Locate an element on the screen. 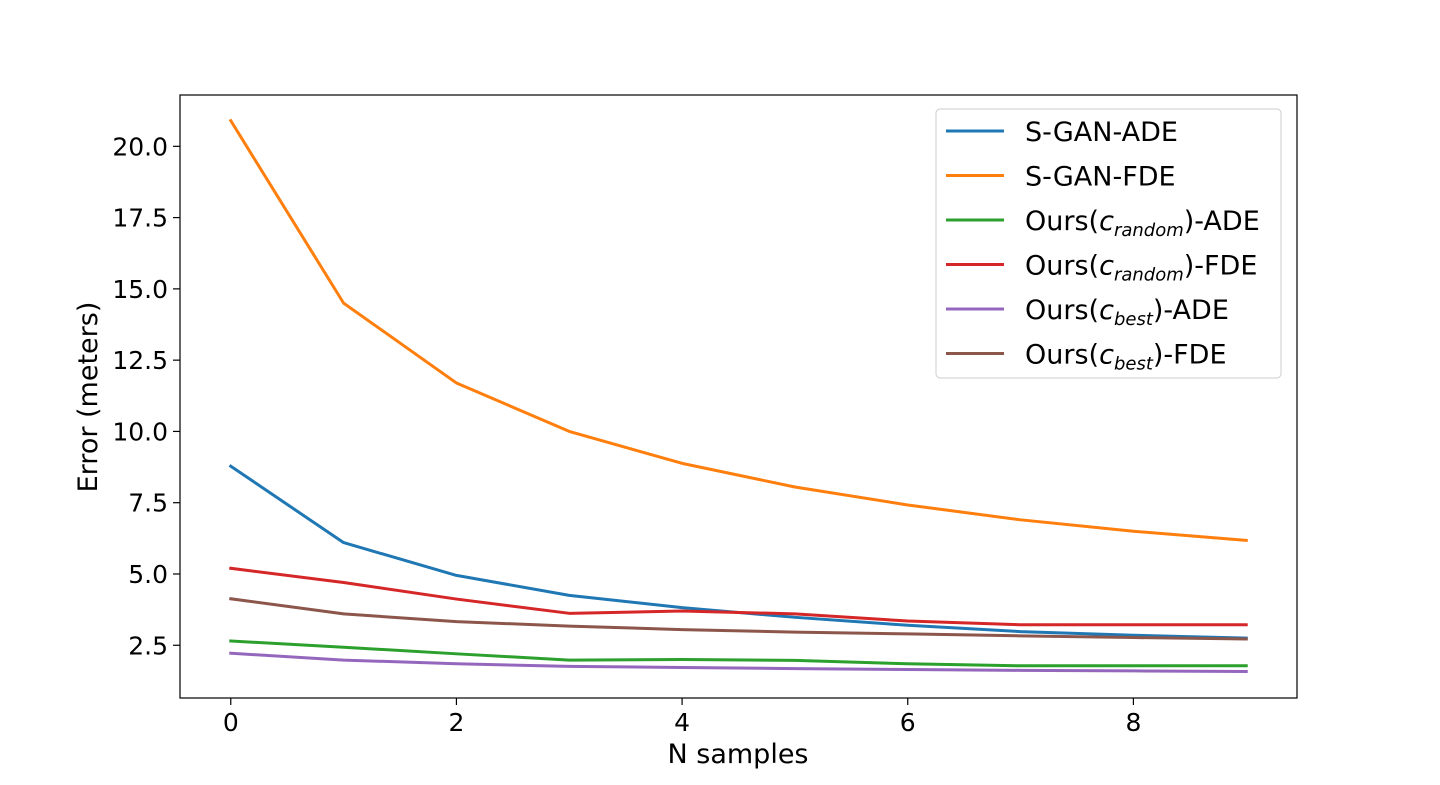  legend-label-1: S-GAN-FDE is located at coordinates (1100, 177).